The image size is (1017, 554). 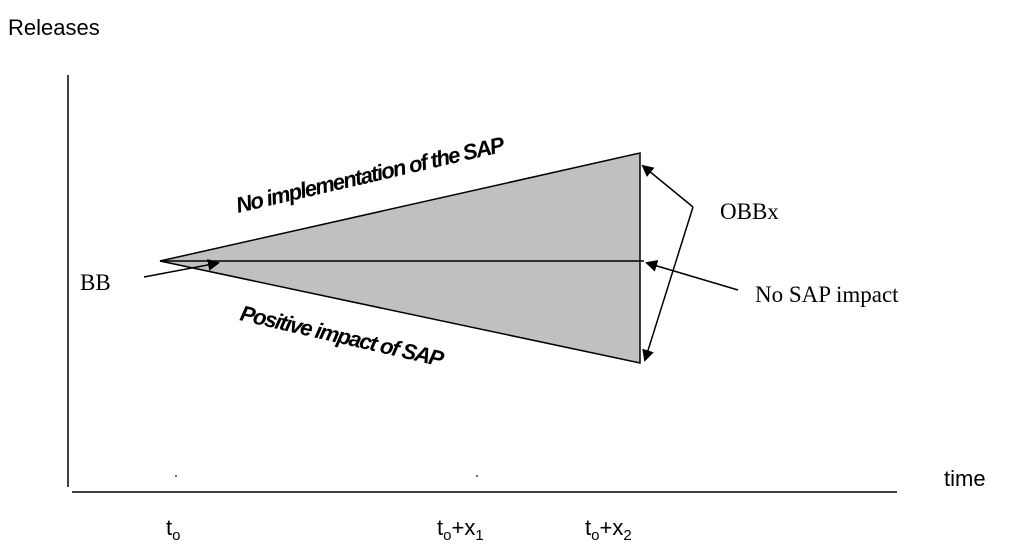 What do you see at coordinates (749, 211) in the screenshot?
I see `outcome-label: OBBx` at bounding box center [749, 211].